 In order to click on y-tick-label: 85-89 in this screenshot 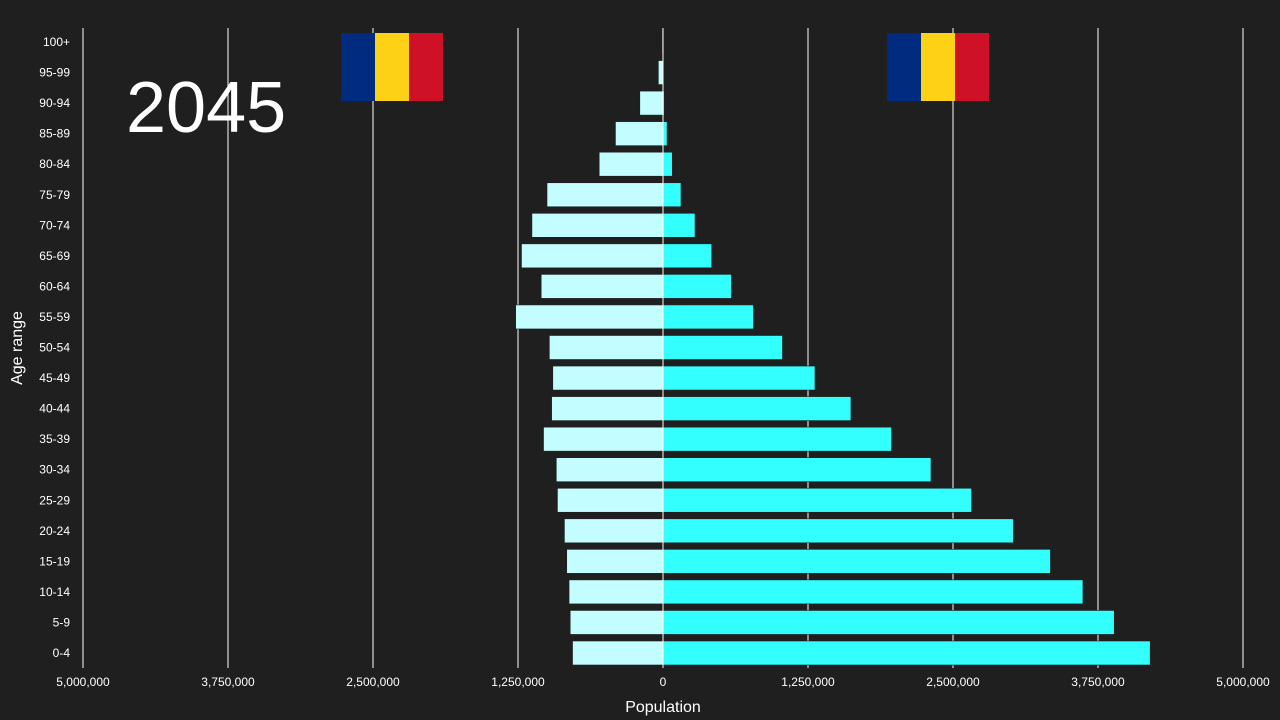, I will do `click(54, 134)`.